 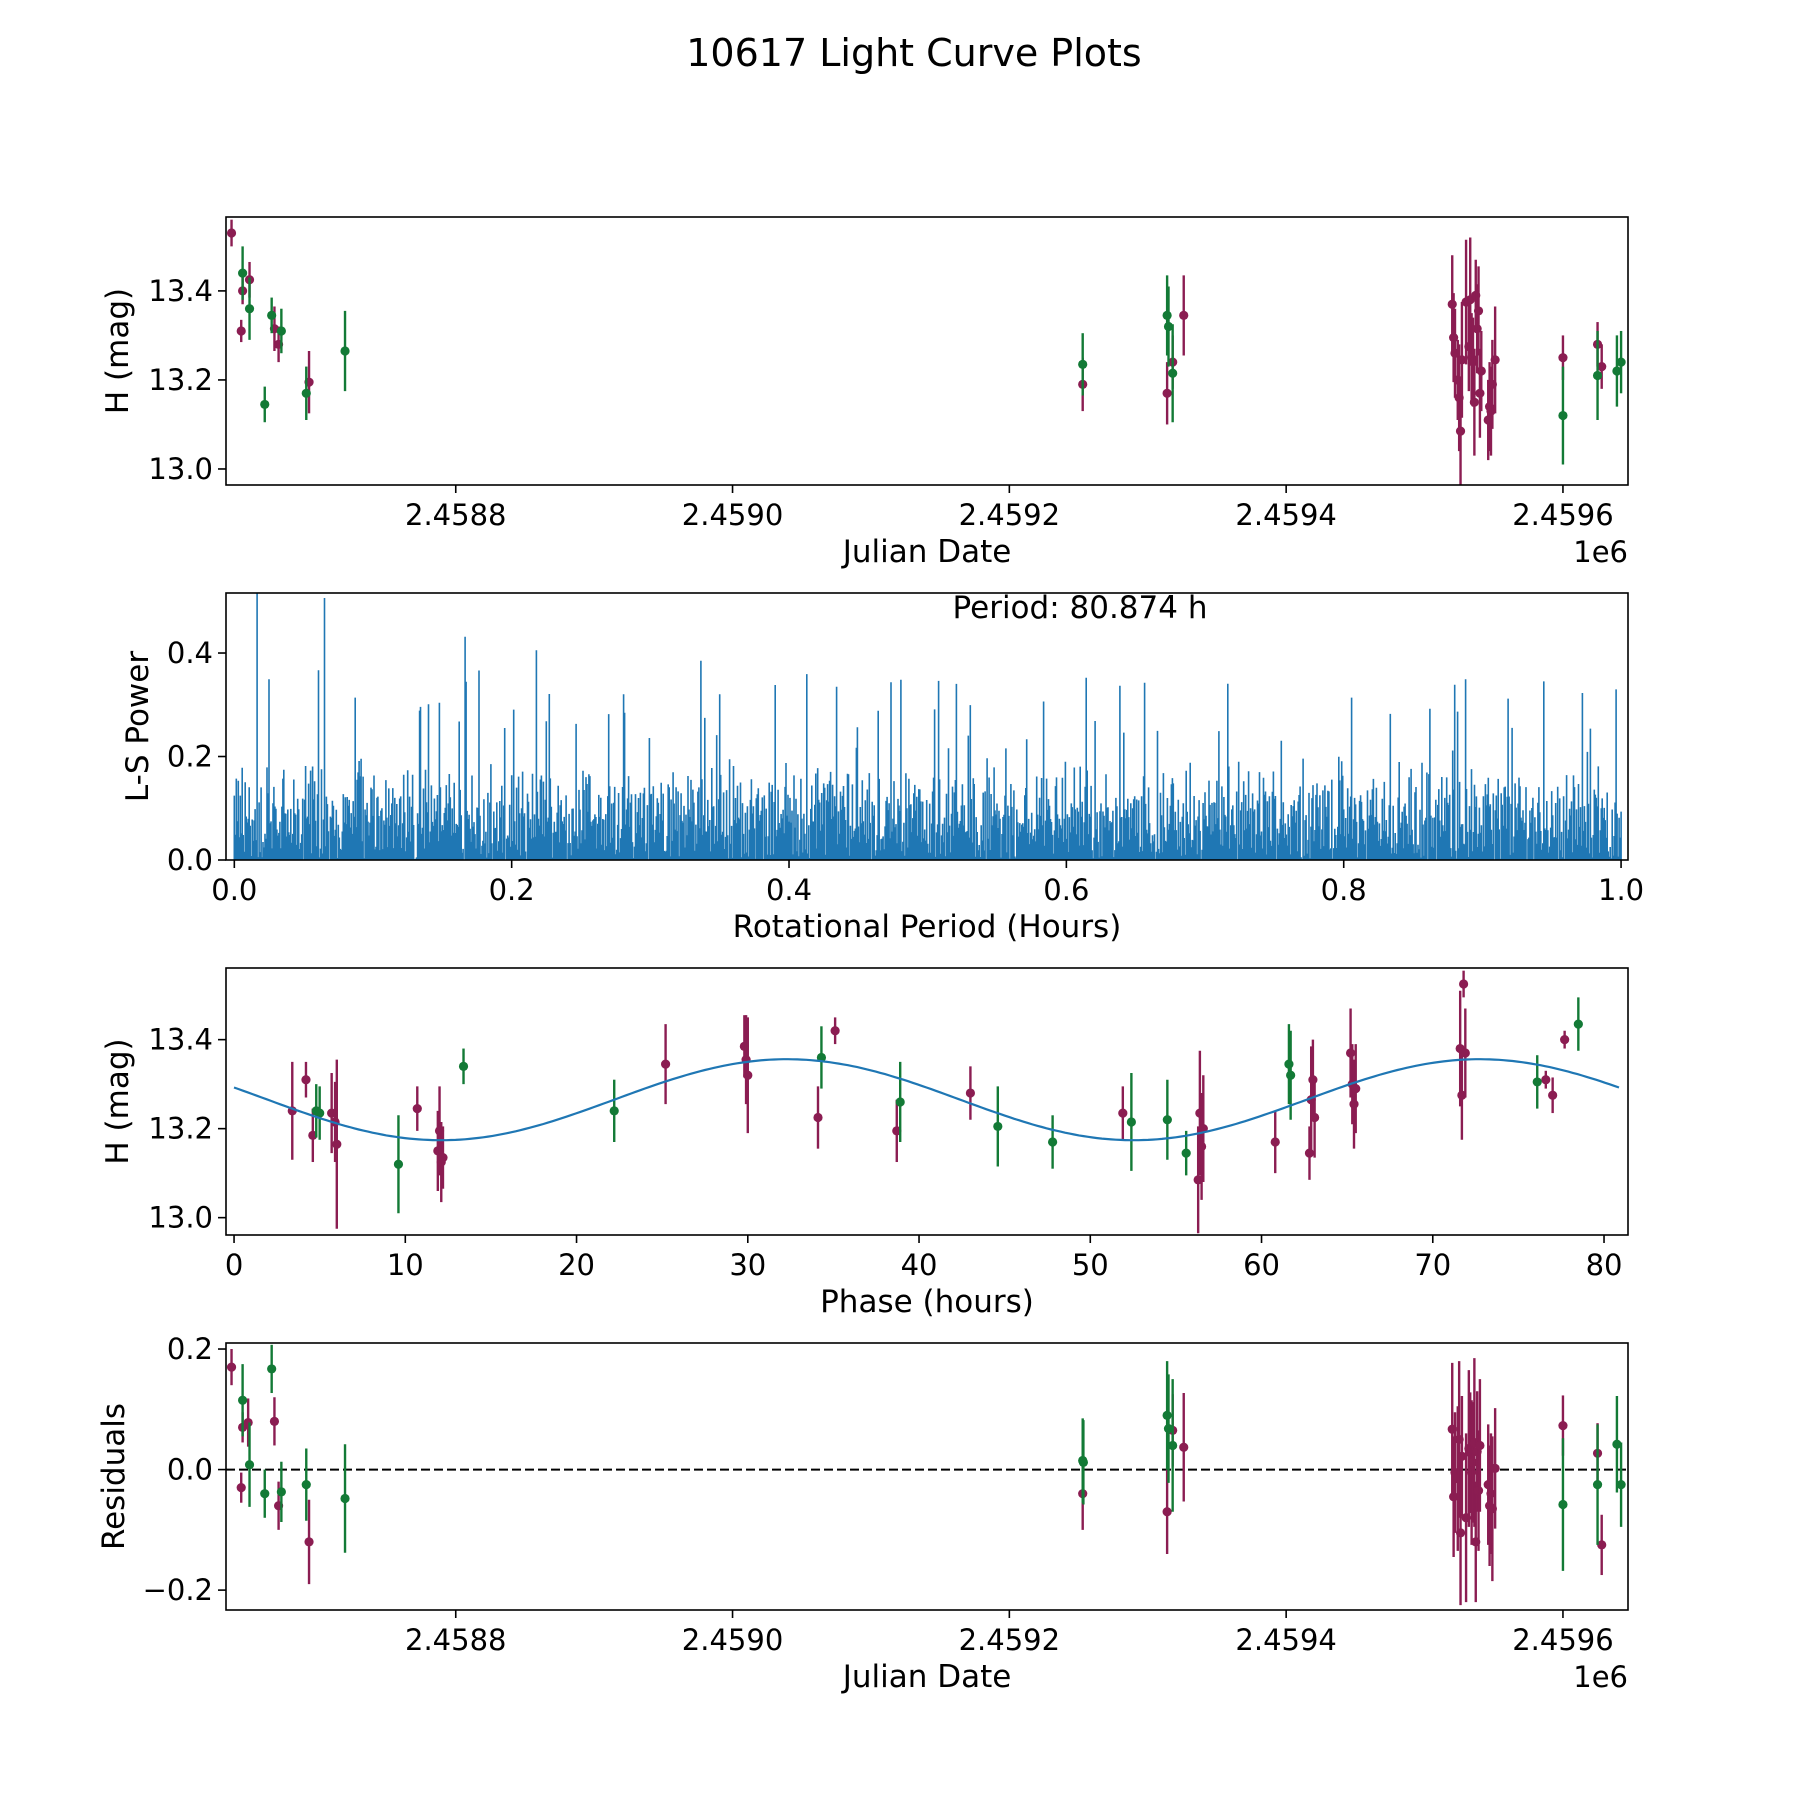 What do you see at coordinates (138, 726) in the screenshot?
I see `y-axis-label: L-S Power` at bounding box center [138, 726].